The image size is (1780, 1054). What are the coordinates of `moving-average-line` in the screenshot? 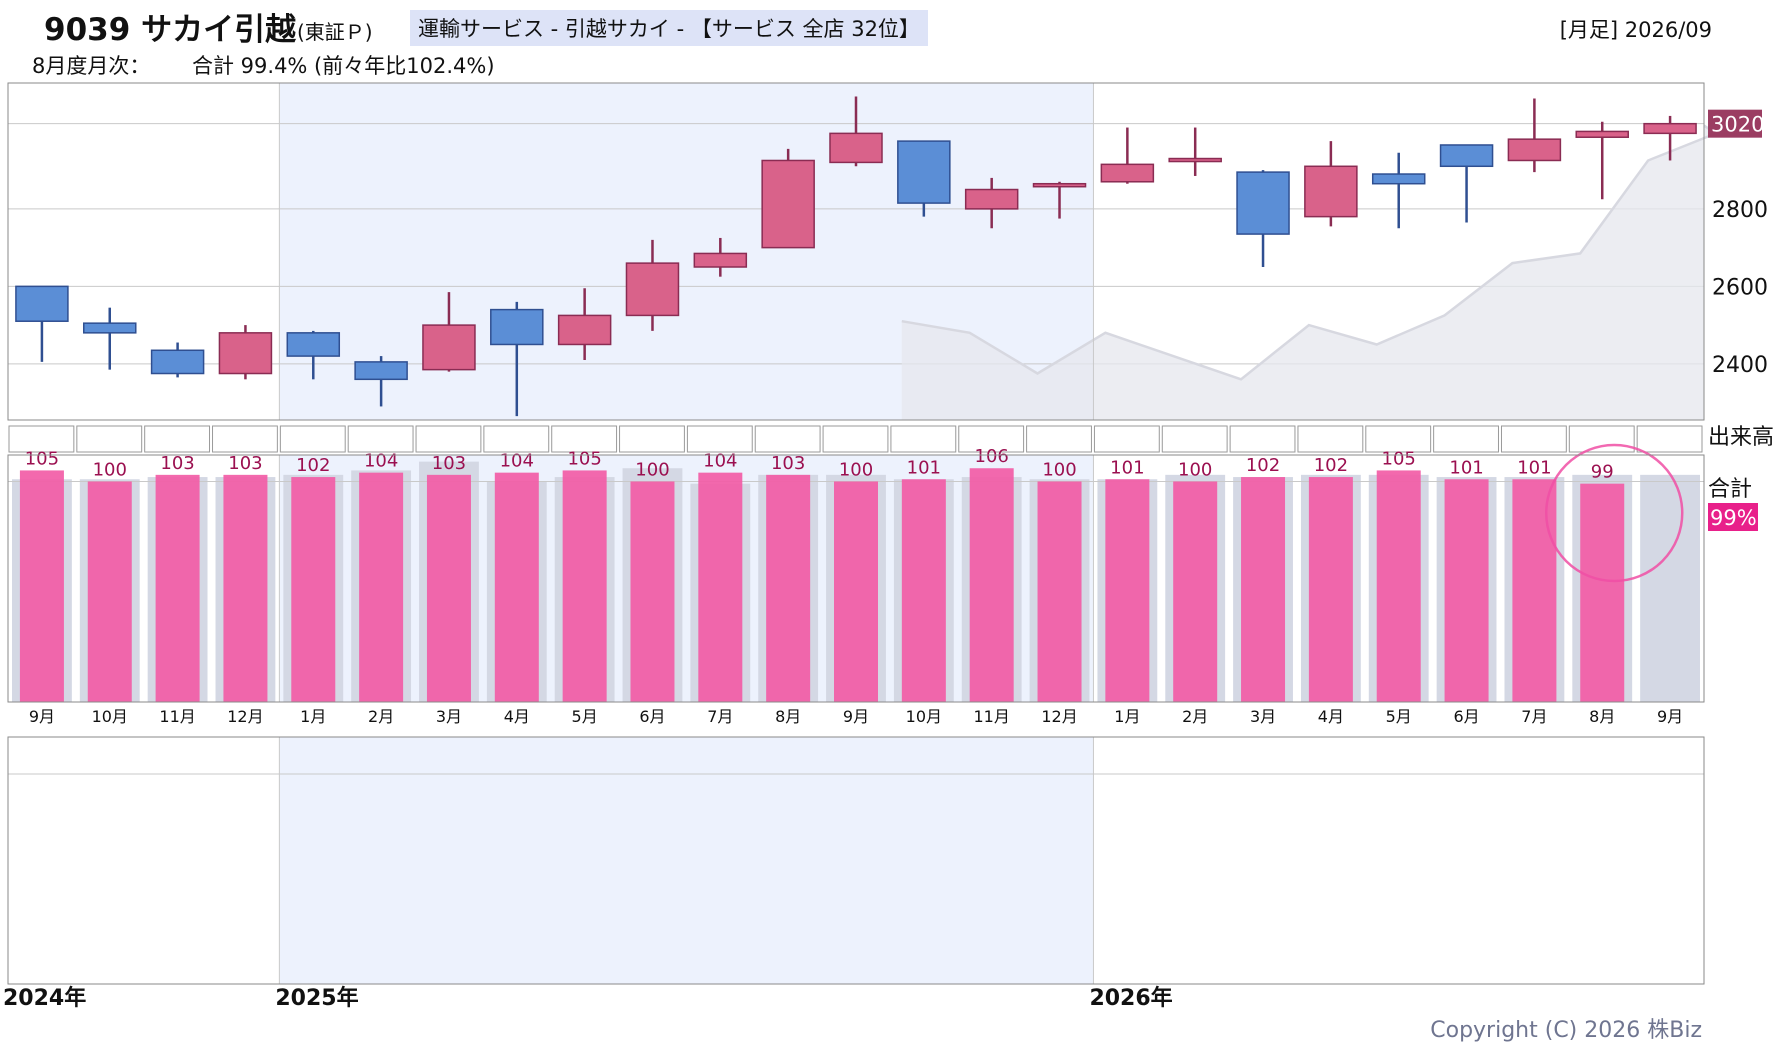 It's located at (1310, 252).